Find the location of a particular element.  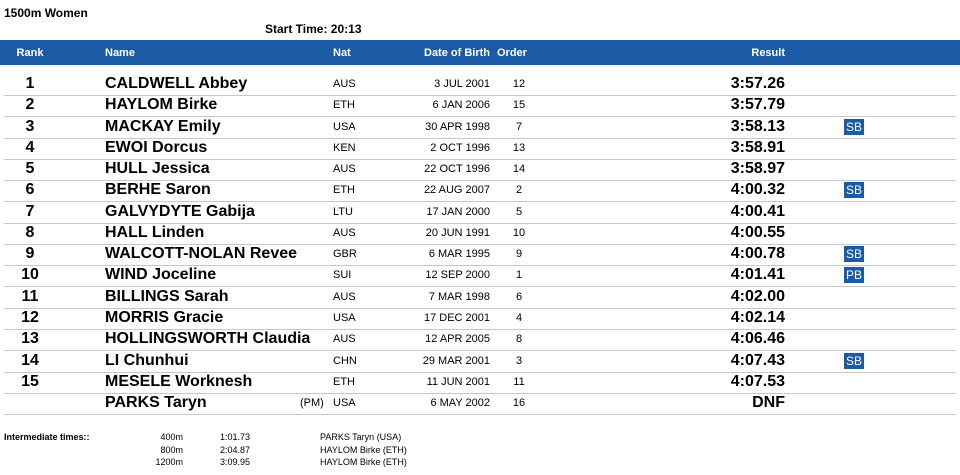

order: 11 is located at coordinates (519, 381).